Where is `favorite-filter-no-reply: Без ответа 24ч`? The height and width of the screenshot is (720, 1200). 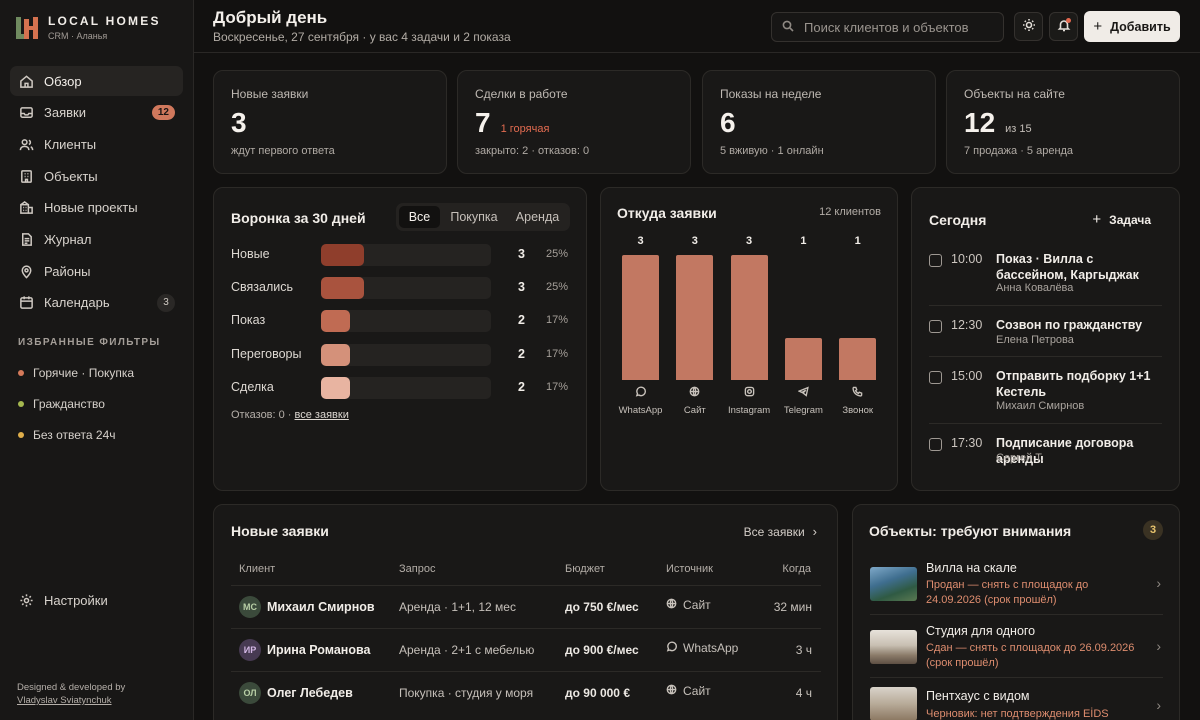
favorite-filter-no-reply: Без ответа 24ч is located at coordinates (67, 435).